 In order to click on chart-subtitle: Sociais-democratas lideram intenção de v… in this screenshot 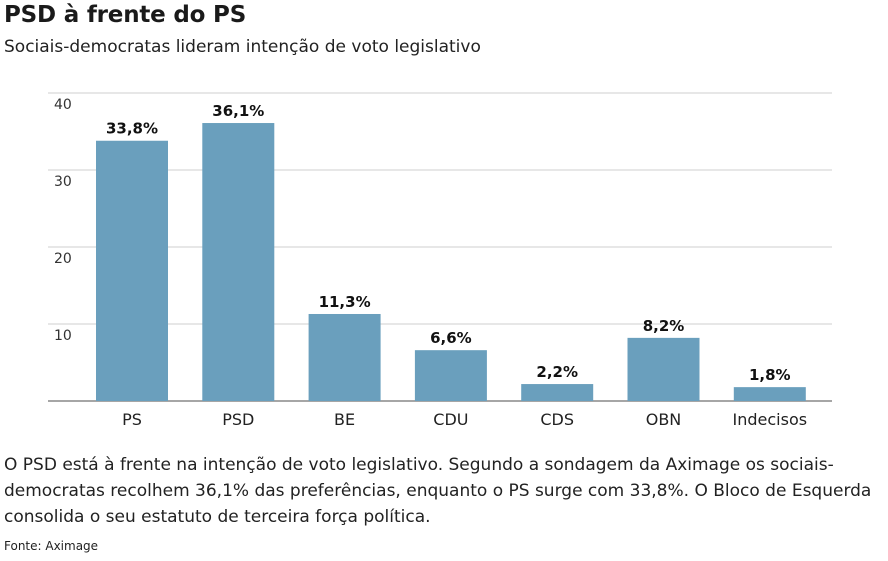, I will do `click(242, 47)`.